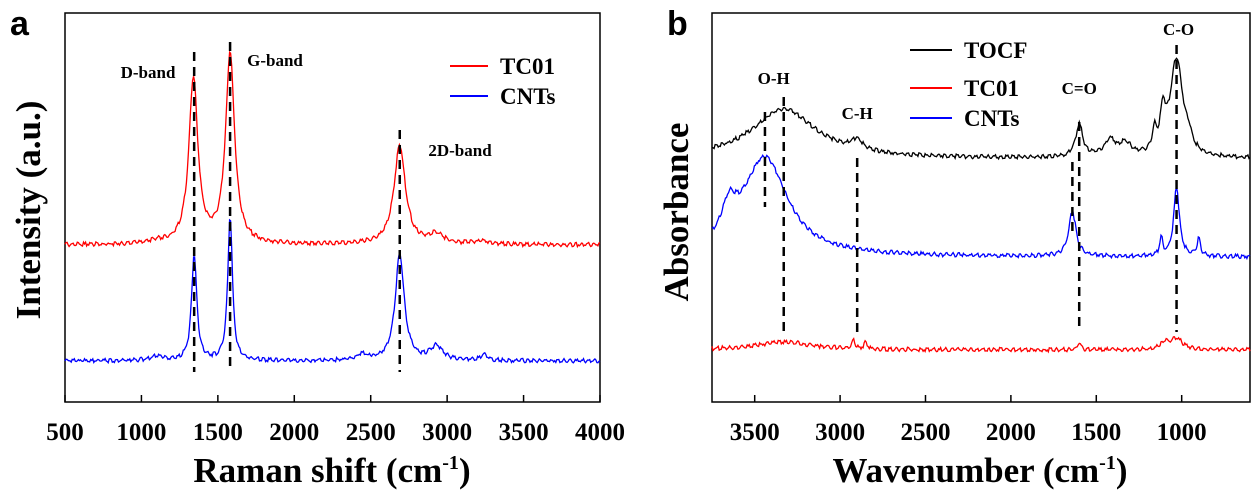  I want to click on panel-a-x-ticks: 500 1000 1500 2000 2500 3000 3500 4000, so click(335, 420).